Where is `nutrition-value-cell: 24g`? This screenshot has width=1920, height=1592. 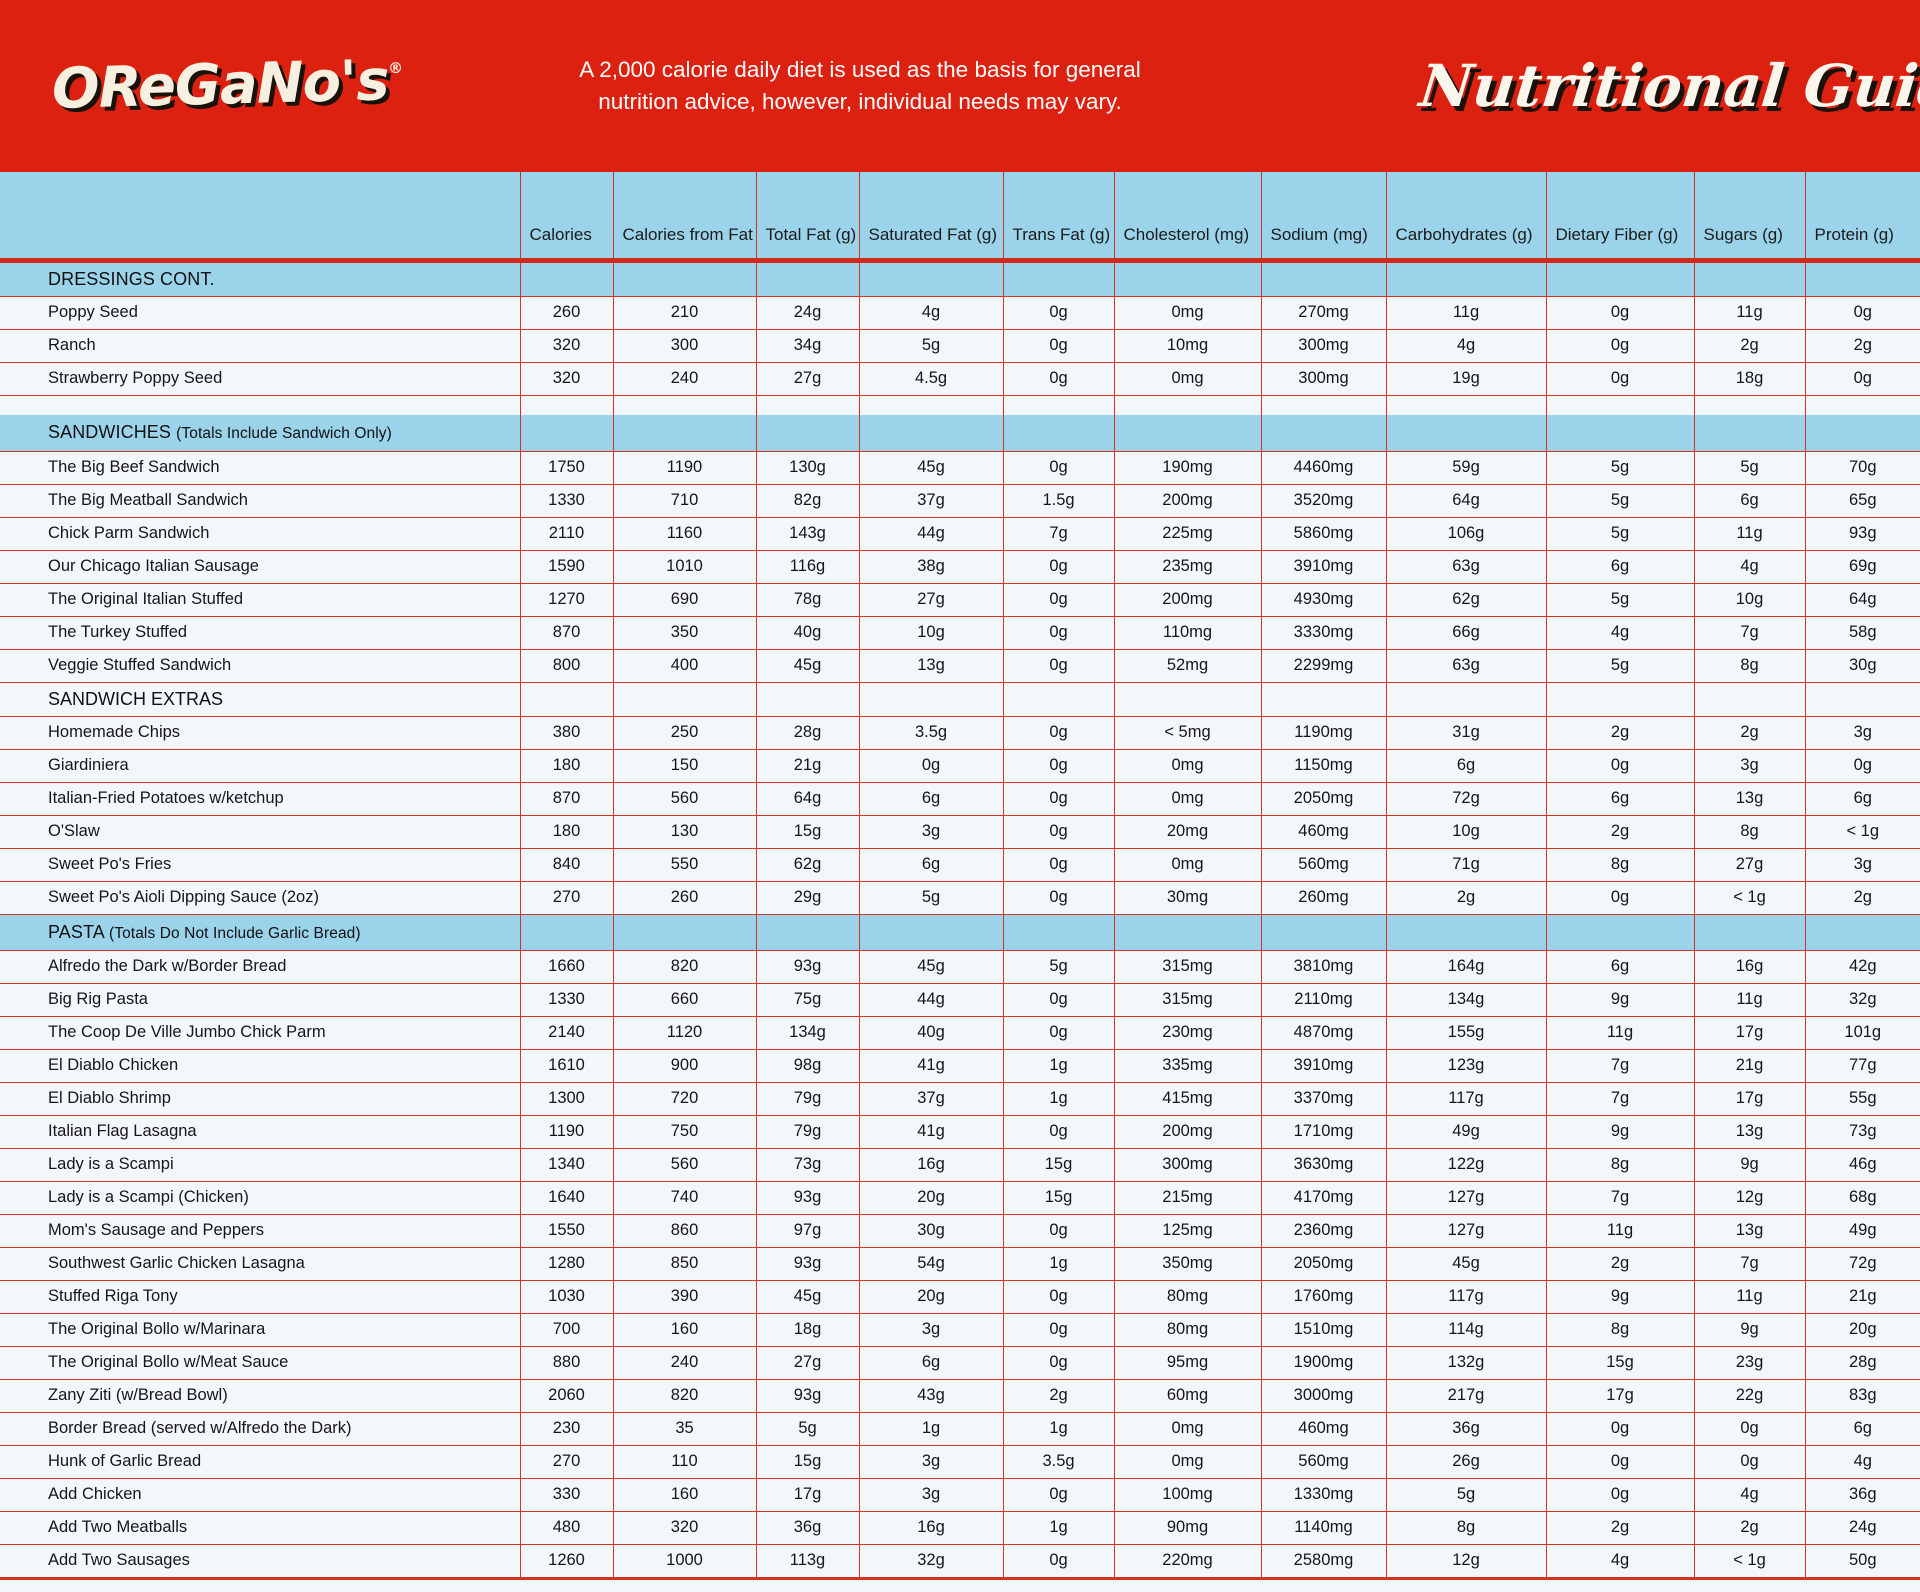
nutrition-value-cell: 24g is located at coordinates (1862, 1528).